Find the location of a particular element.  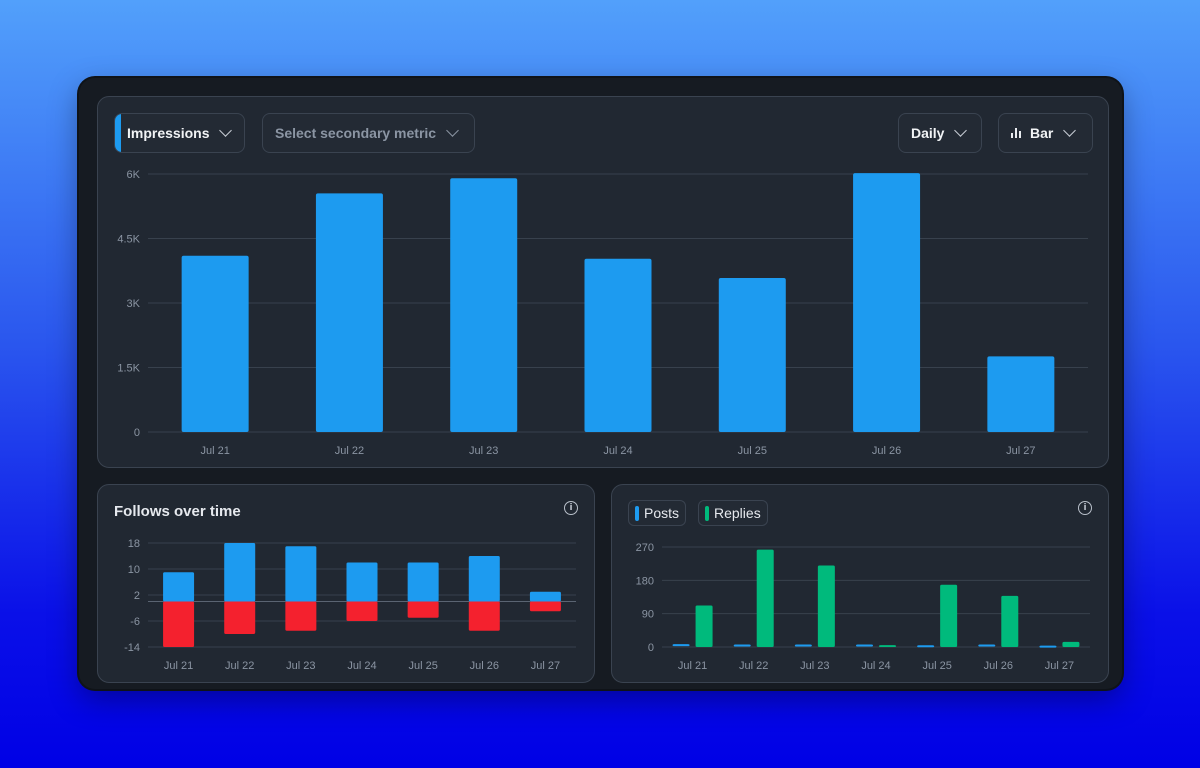

interval-select: Daily is located at coordinates (940, 133).